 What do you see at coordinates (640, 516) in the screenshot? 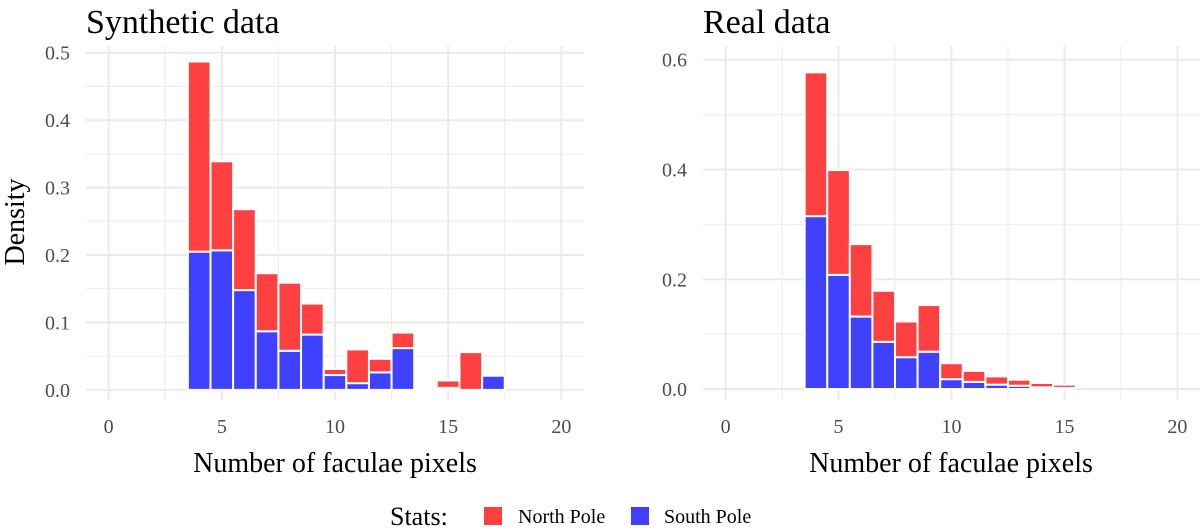
I see `legend-swatch-south-pole` at bounding box center [640, 516].